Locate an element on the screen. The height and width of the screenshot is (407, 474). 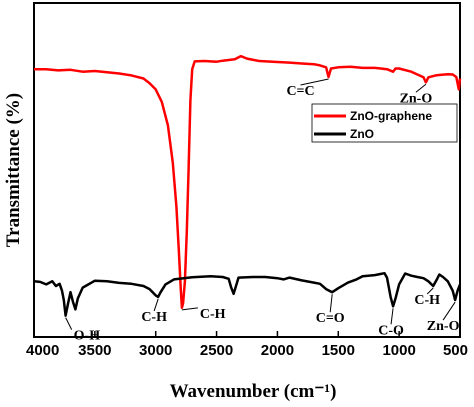
legend-label-zno: ZnO is located at coordinates (362, 134).